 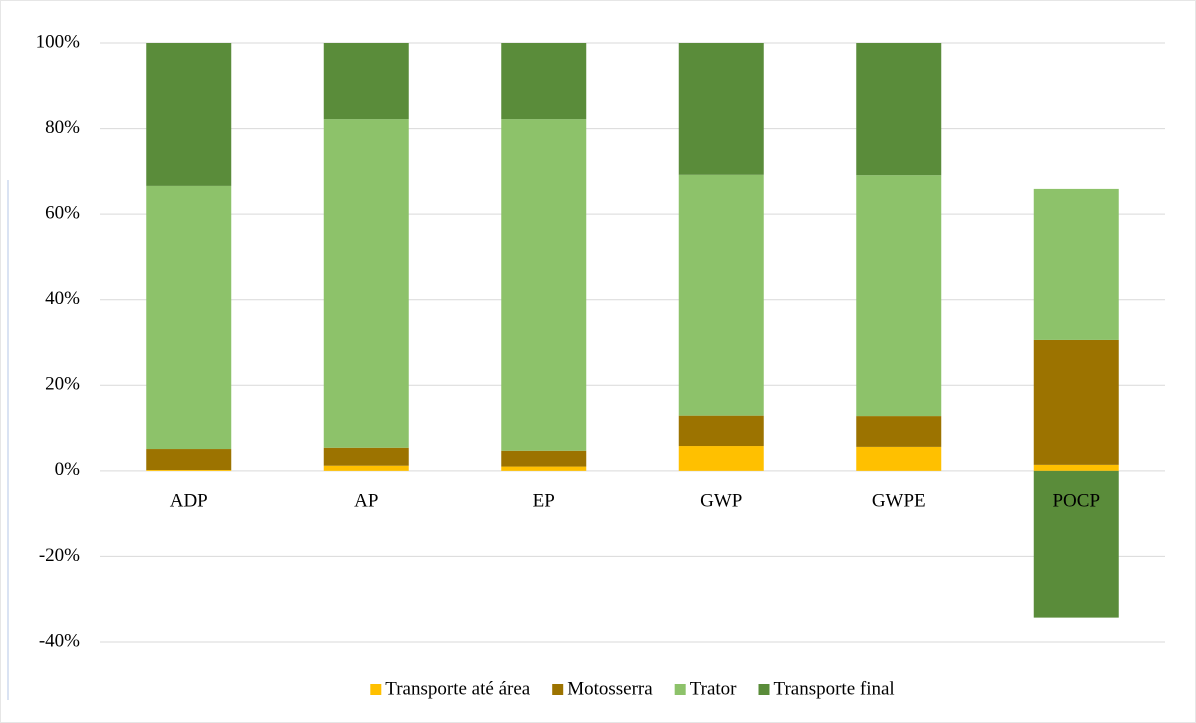 What do you see at coordinates (59, 555) in the screenshot?
I see `y-tick-label: -20%` at bounding box center [59, 555].